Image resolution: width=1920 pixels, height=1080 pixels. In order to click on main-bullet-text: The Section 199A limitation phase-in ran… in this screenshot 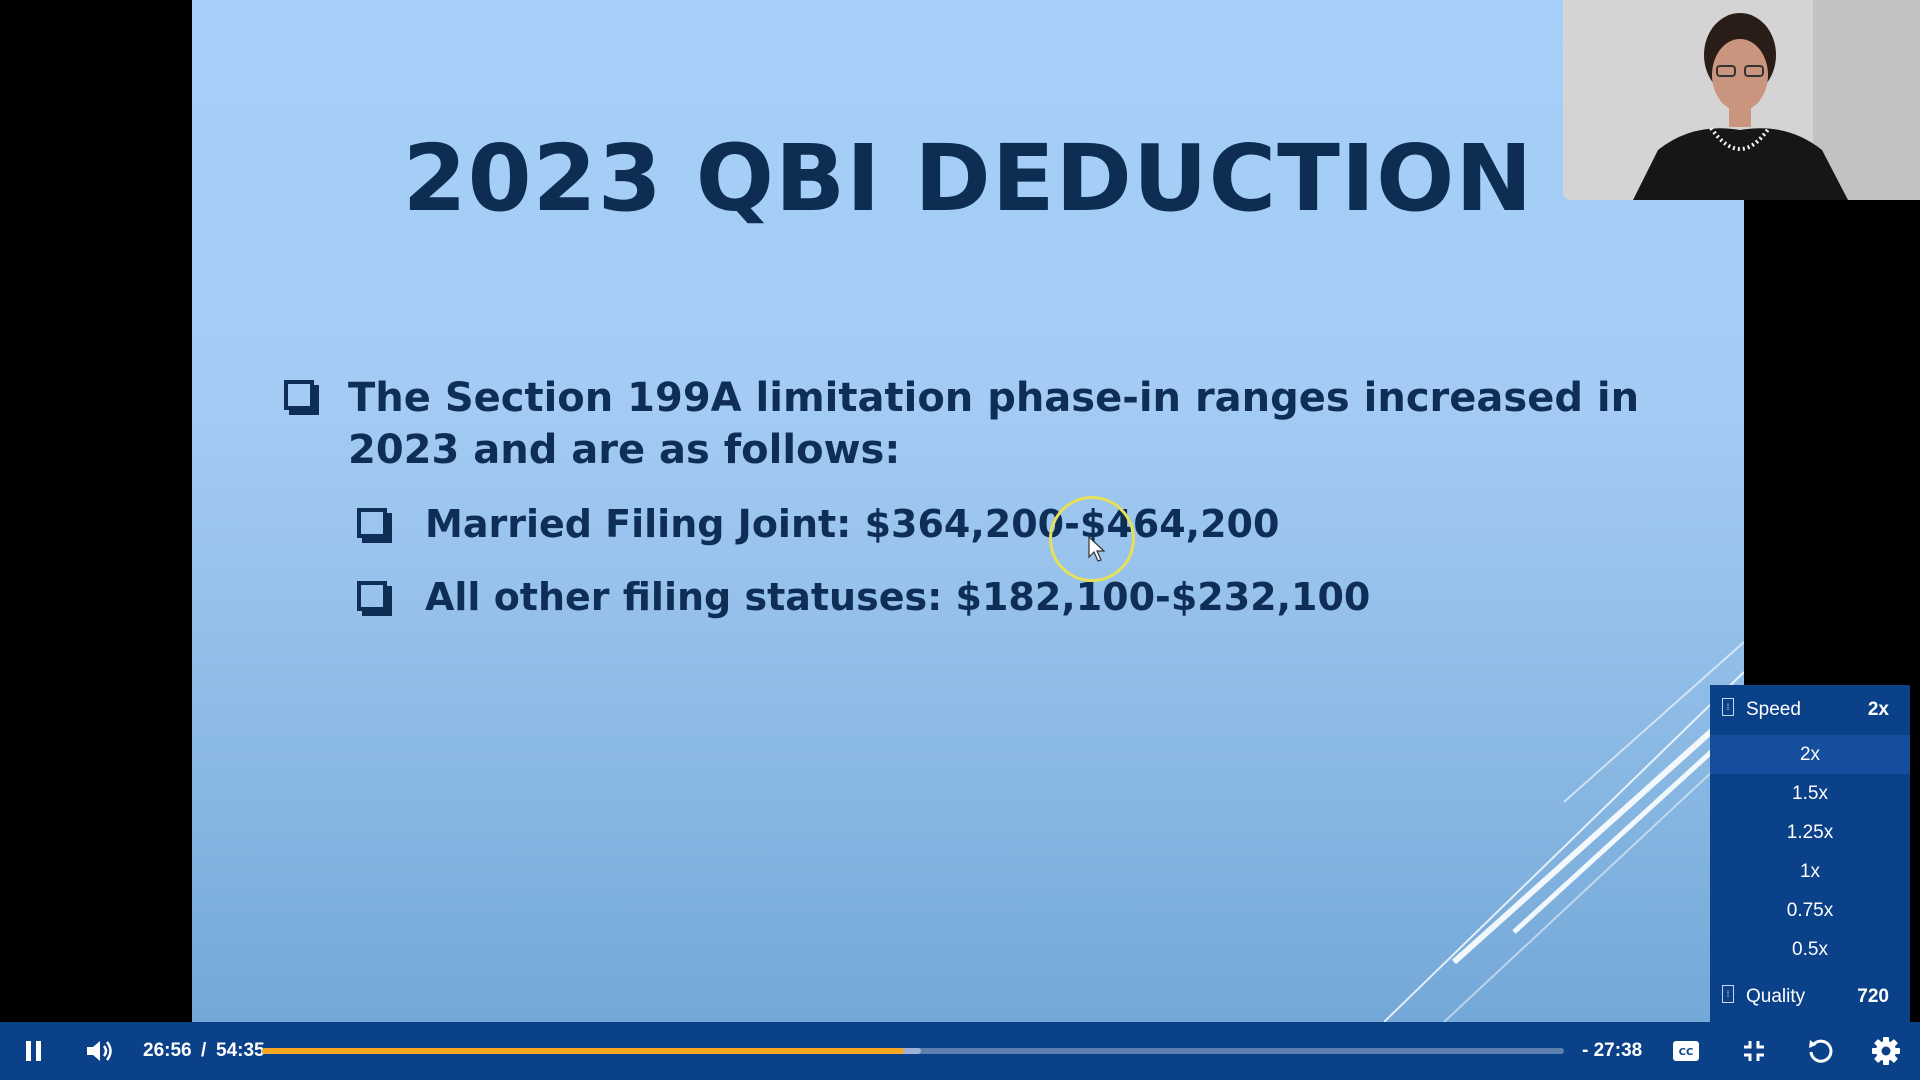, I will do `click(994, 424)`.